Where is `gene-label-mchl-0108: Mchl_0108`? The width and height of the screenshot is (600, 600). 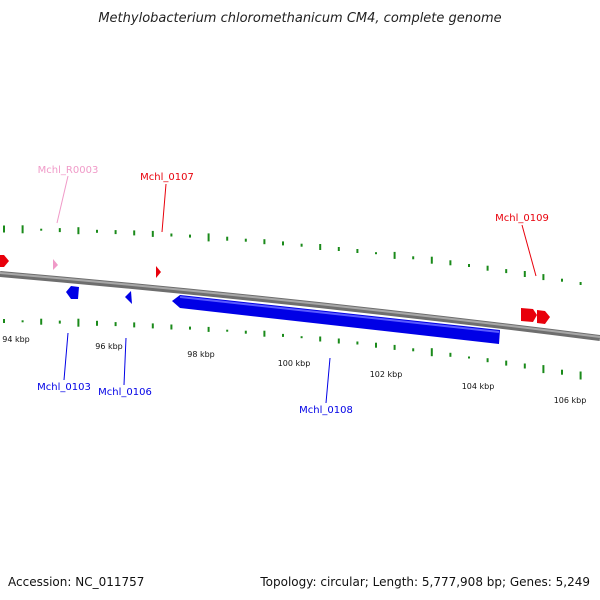
gene-label-mchl-0108: Mchl_0108 is located at coordinates (326, 410).